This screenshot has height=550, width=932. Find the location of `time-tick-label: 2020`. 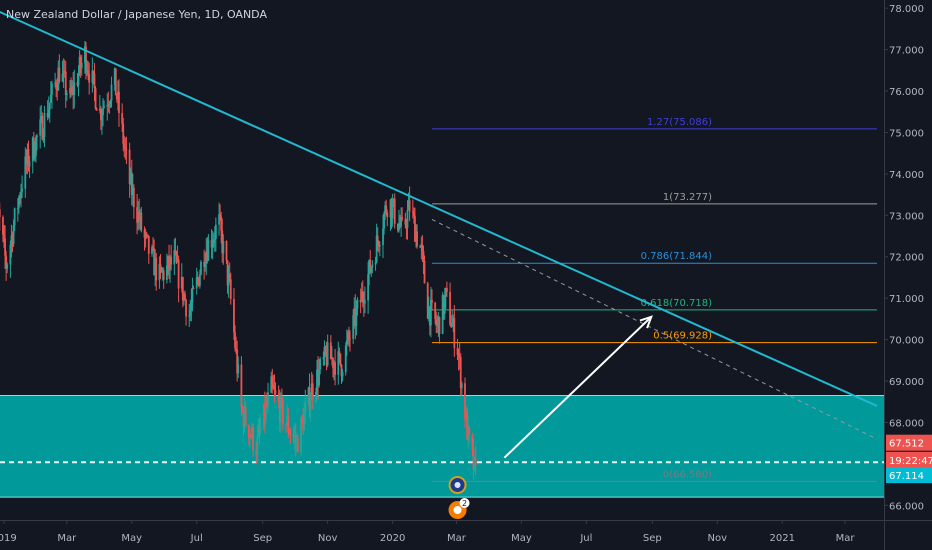

time-tick-label: 2020 is located at coordinates (392, 538).